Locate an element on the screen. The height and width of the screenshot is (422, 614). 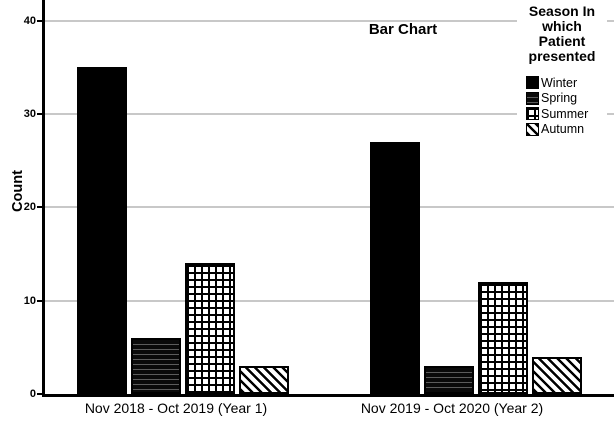
bar-winter-group1 is located at coordinates (102, 230).